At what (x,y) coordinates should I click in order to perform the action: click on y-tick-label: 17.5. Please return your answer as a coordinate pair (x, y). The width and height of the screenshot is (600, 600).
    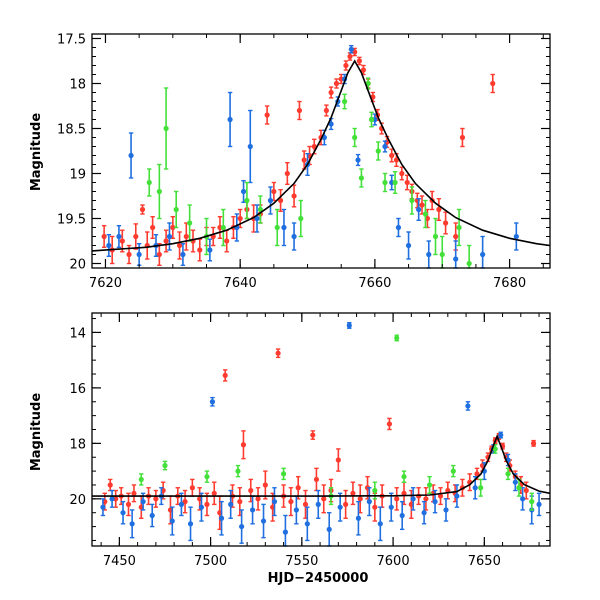
    Looking at the image, I should click on (71, 40).